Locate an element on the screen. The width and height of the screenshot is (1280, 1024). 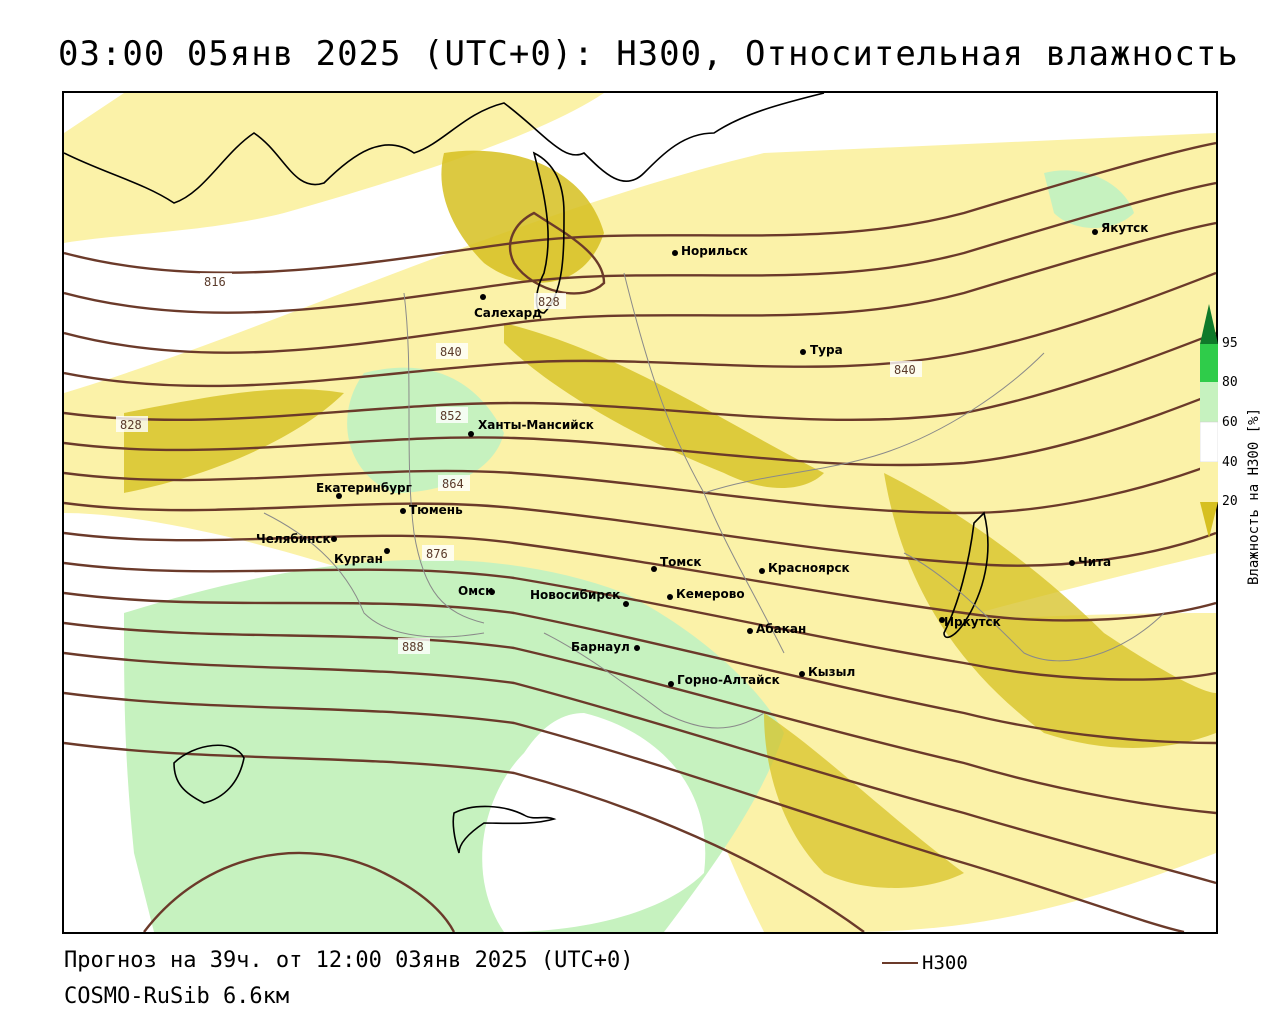
city-label: Норильск is located at coordinates (714, 251).